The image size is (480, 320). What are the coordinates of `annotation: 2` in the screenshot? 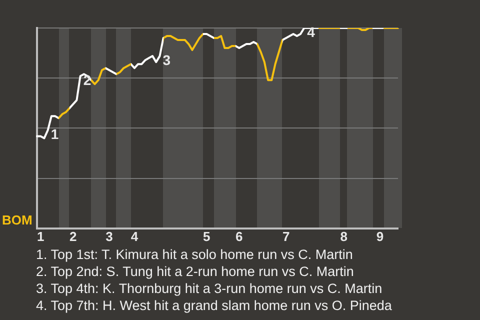 It's located at (87, 80).